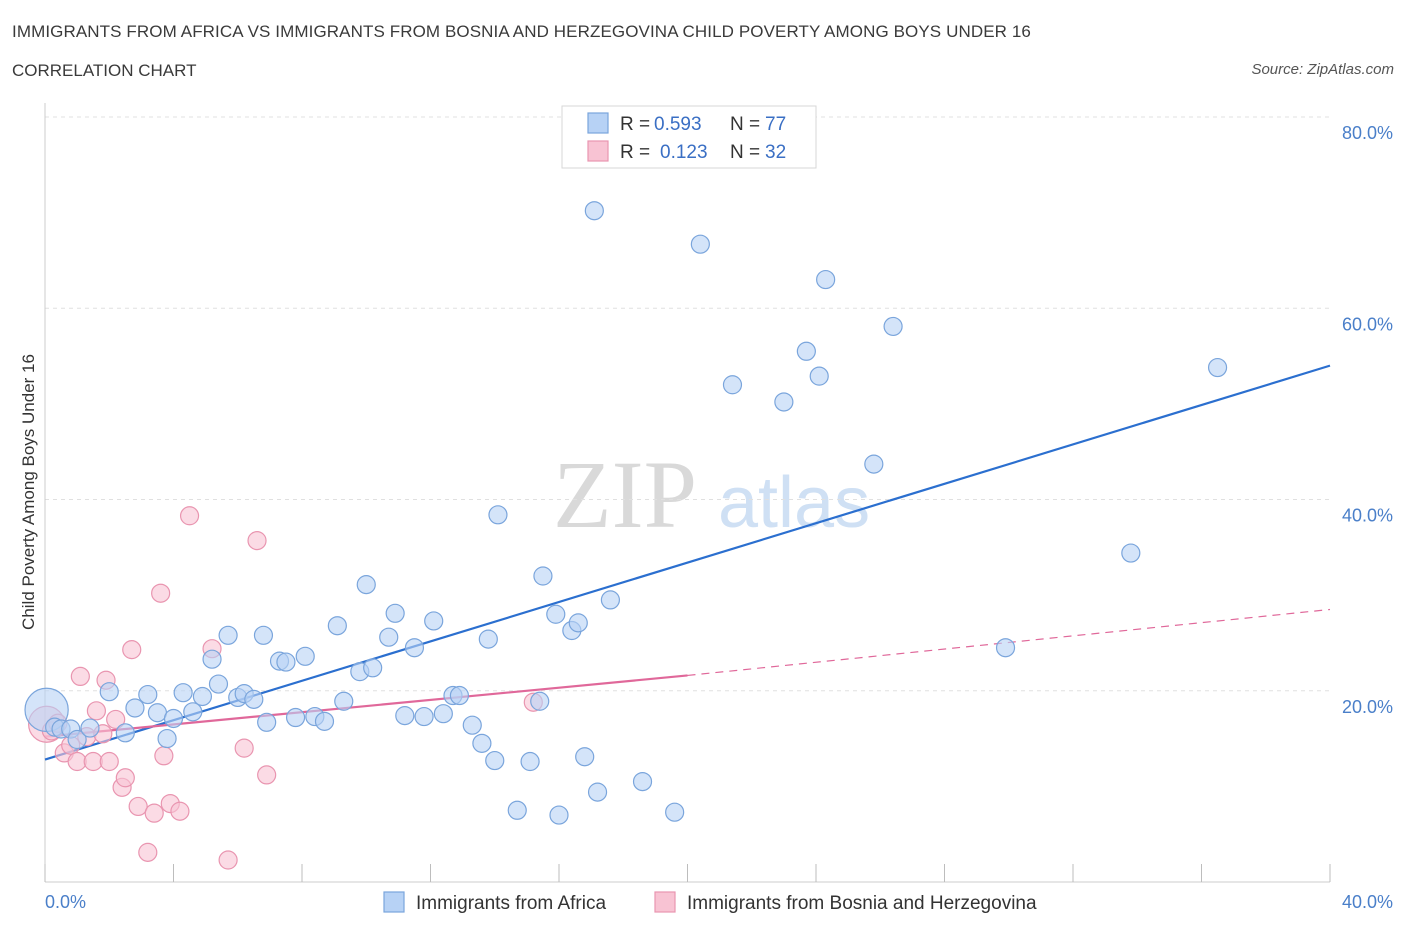  I want to click on bottom-legend-swatch-africa, so click(394, 902).